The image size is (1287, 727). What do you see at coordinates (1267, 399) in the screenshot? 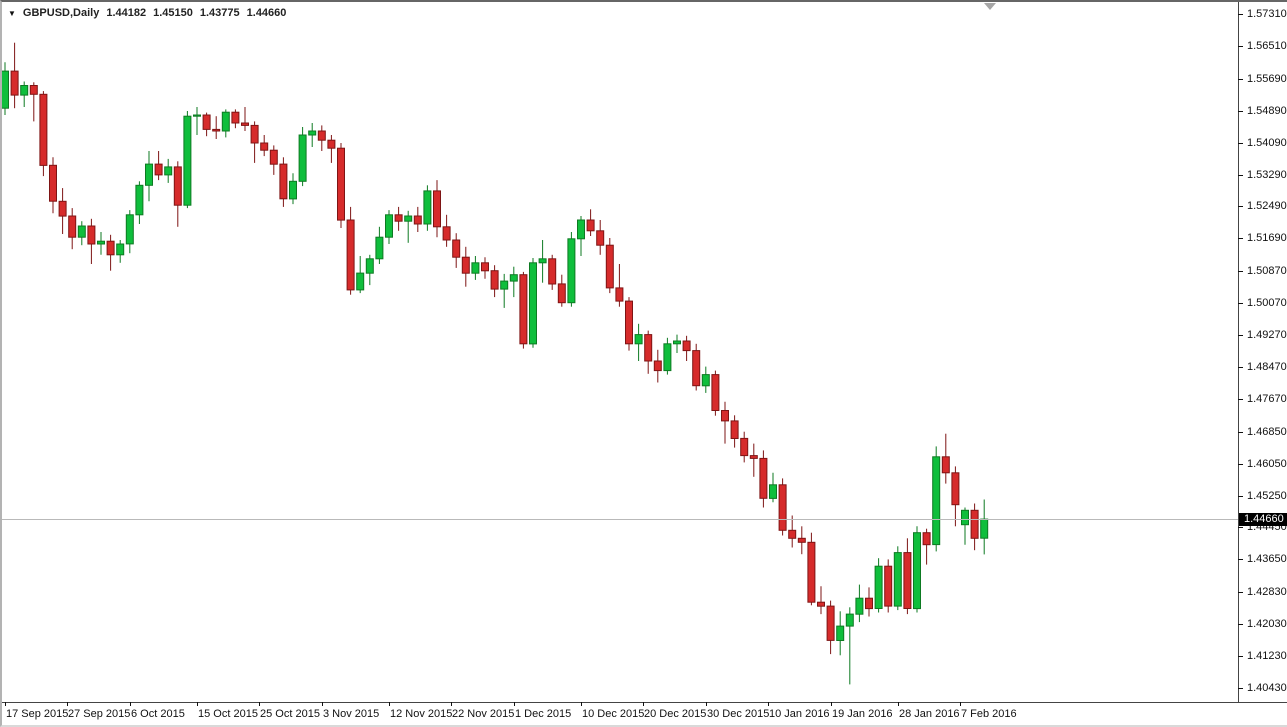
I see `price-axis-label: 1.47670` at bounding box center [1267, 399].